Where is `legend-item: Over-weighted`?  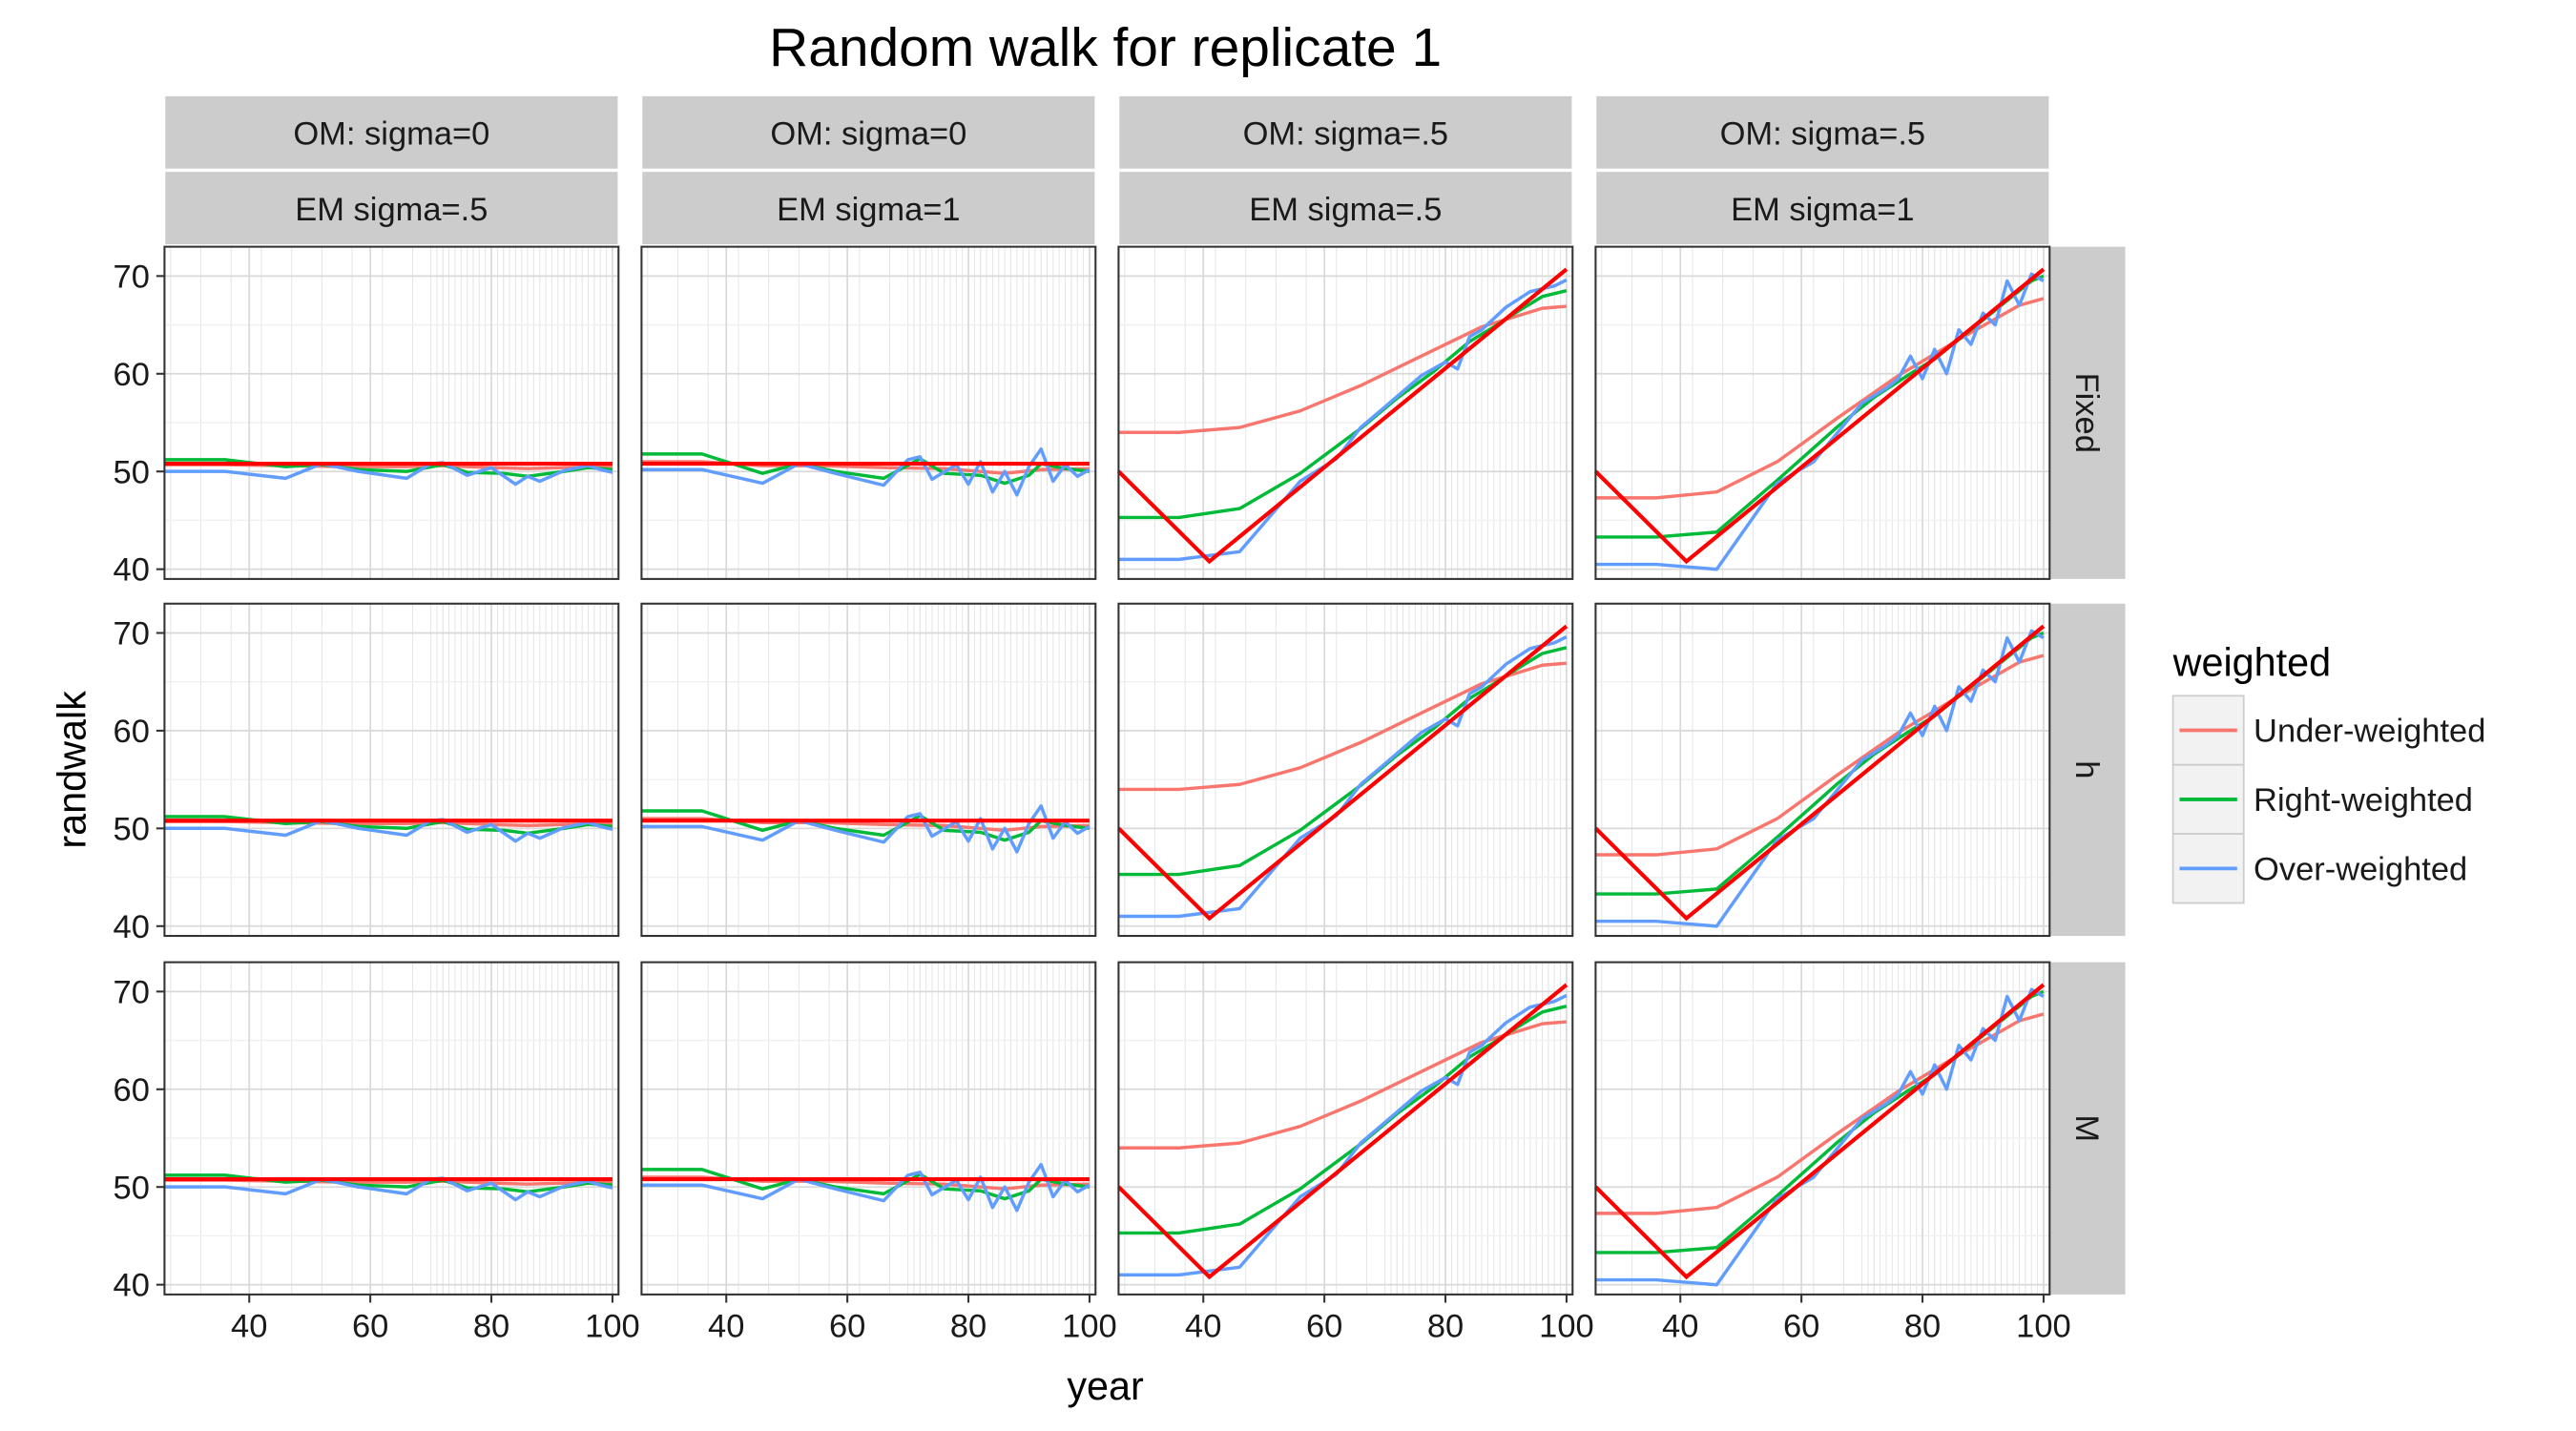 legend-item: Over-weighted is located at coordinates (2319, 868).